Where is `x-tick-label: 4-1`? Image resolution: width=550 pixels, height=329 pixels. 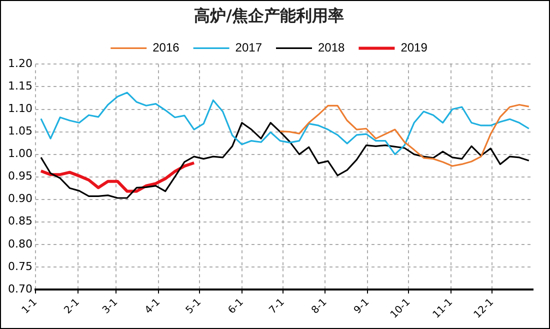 x-tick-label: 4-1 is located at coordinates (152, 306).